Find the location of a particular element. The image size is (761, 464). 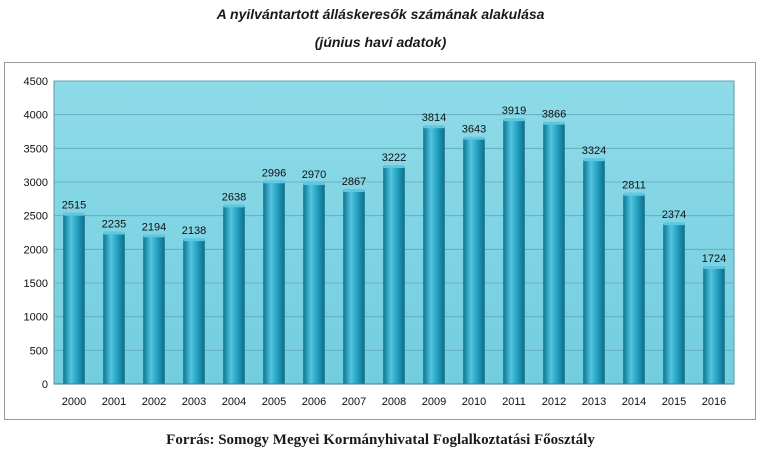

y-tick-label: 2500 is located at coordinates (36, 217).